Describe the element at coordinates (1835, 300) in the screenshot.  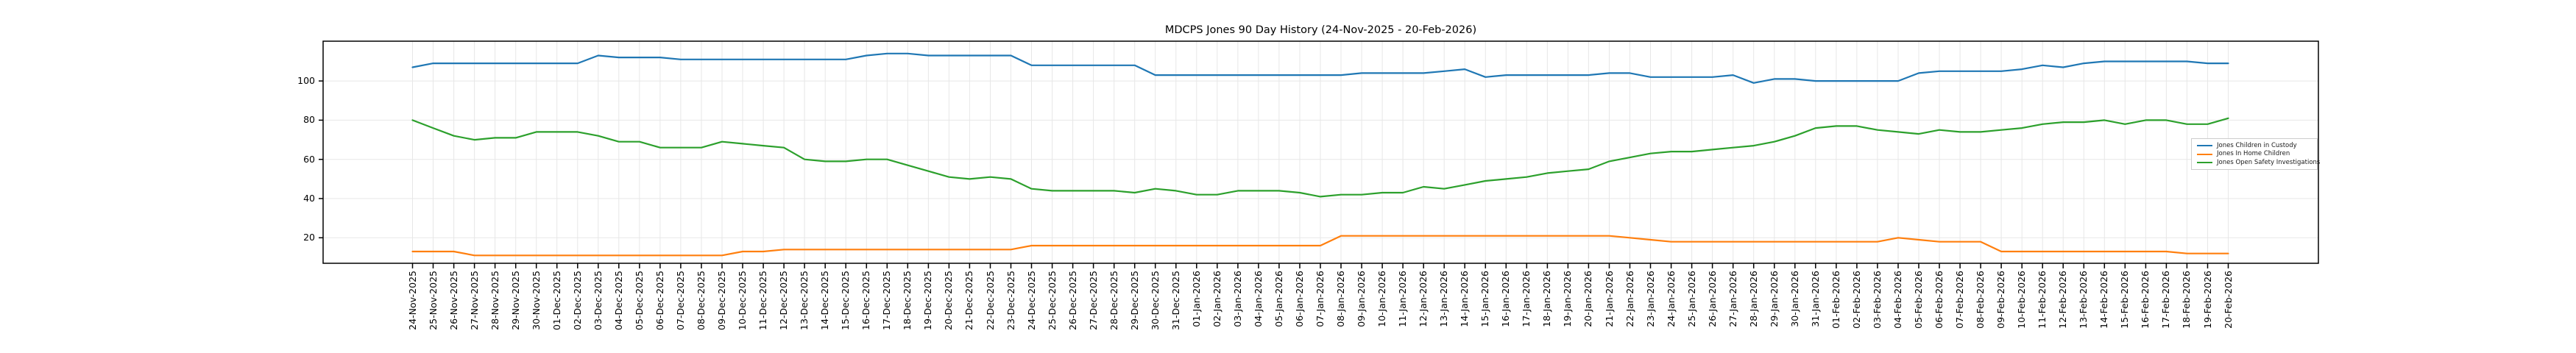
I see `x-tick-label: 01-Feb-2026` at that location.